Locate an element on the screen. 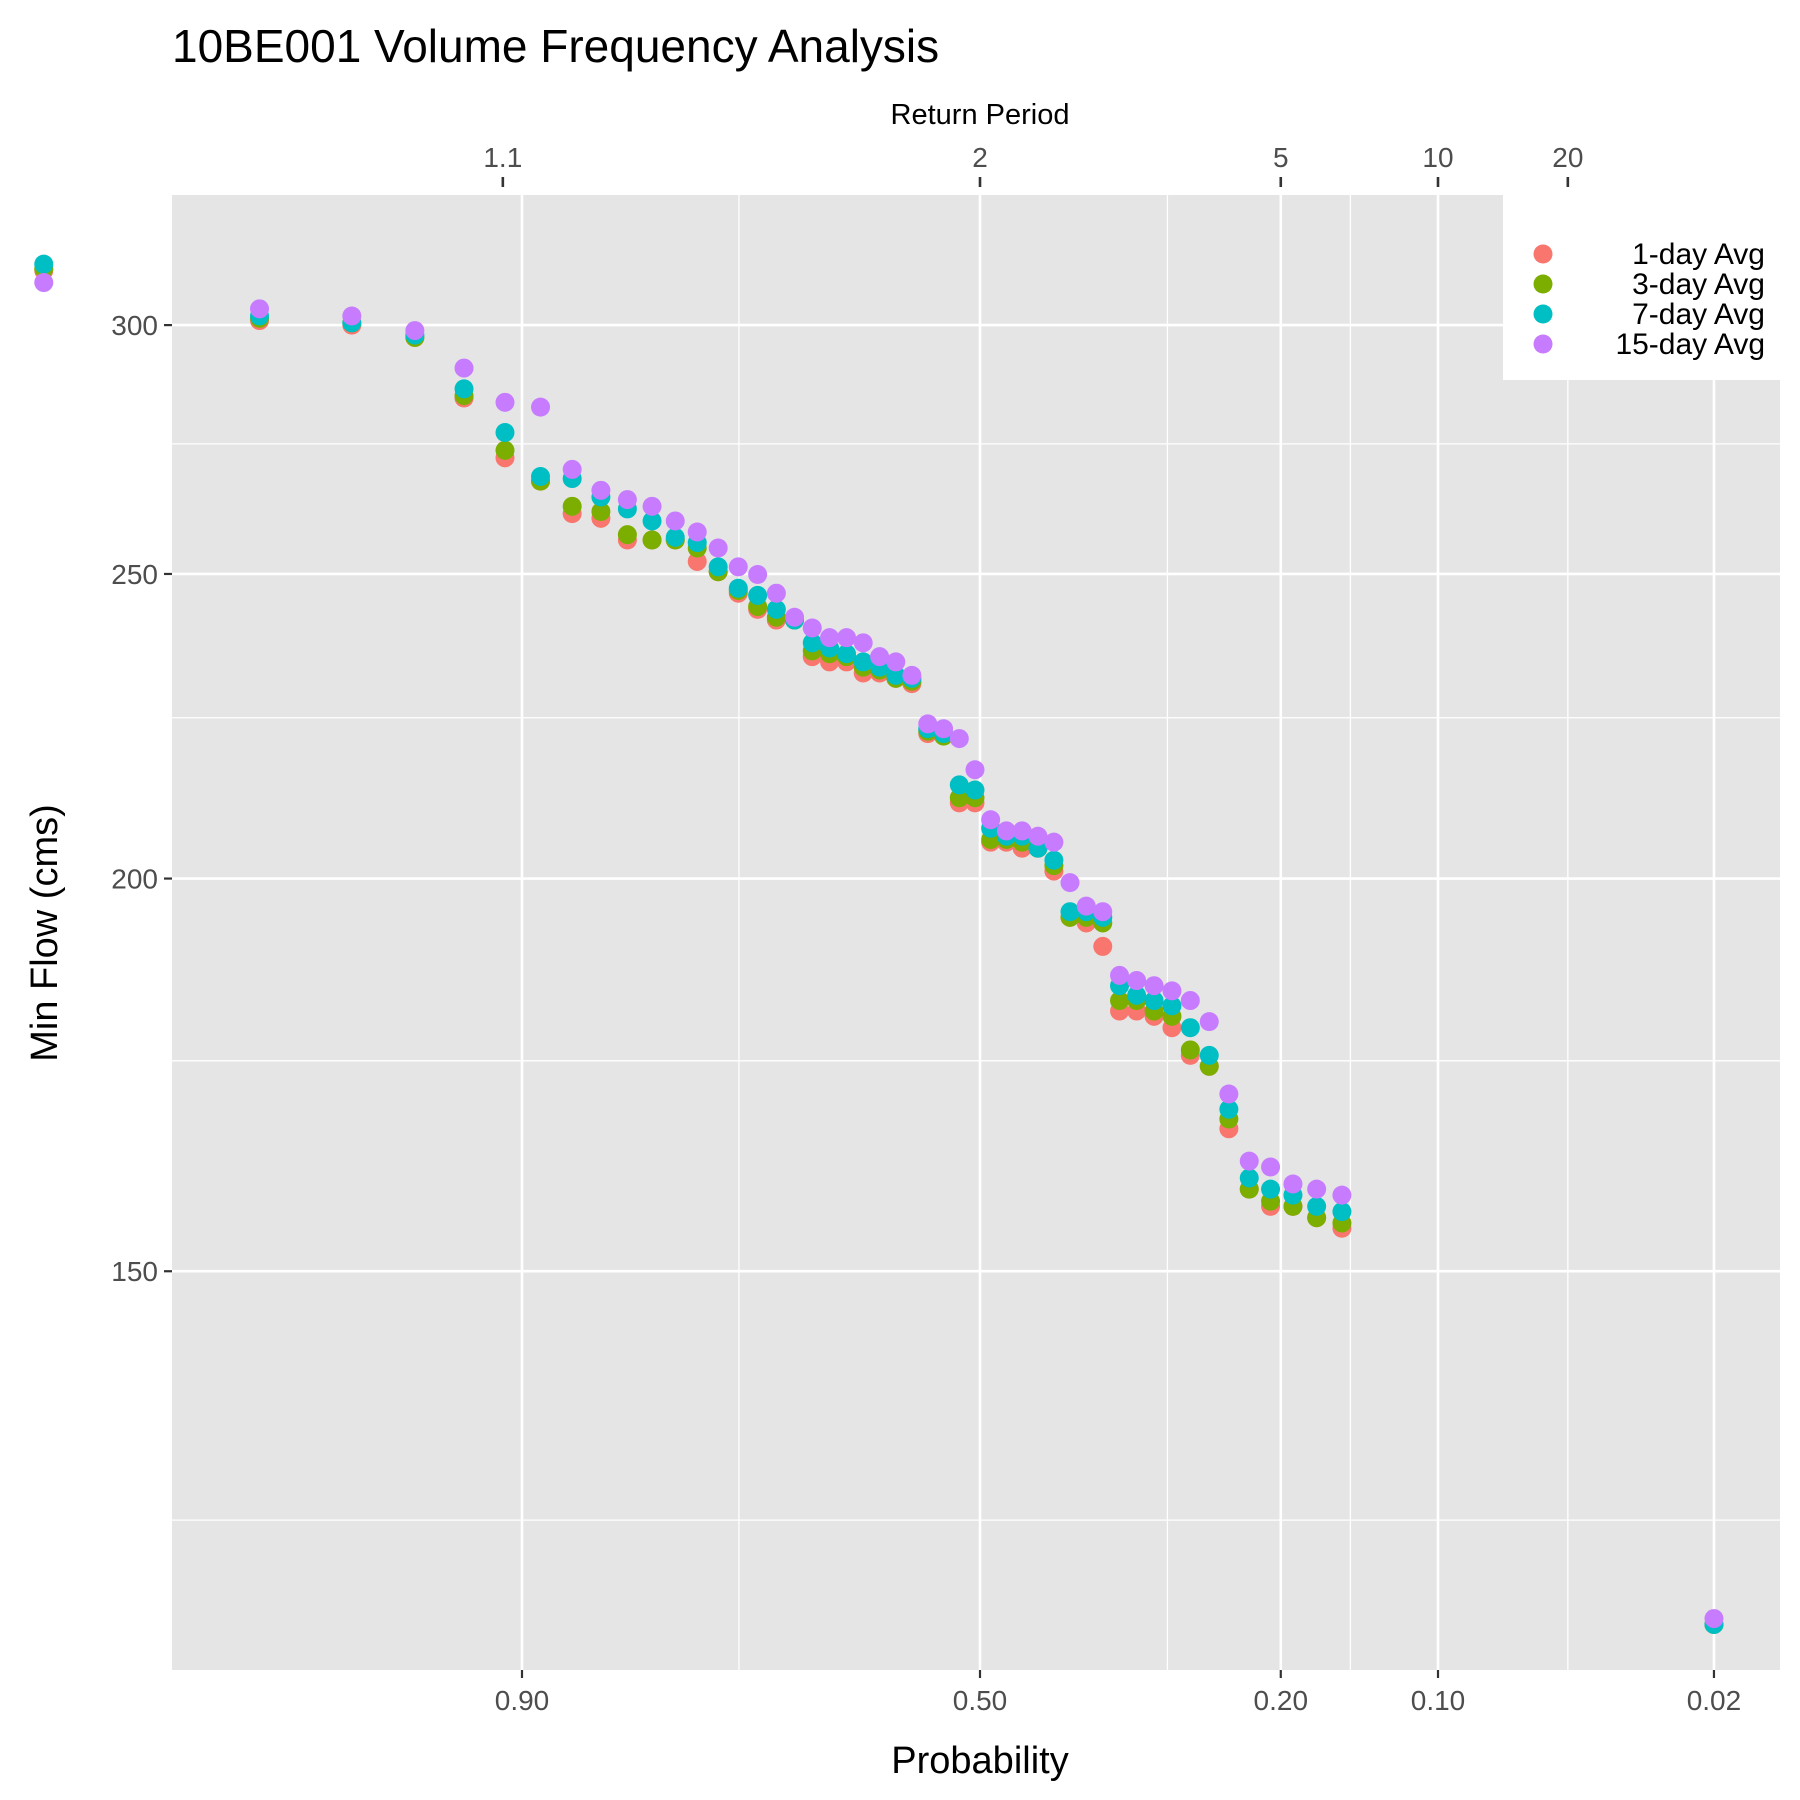  legend-label: 1-day Avg is located at coordinates (1698, 254).